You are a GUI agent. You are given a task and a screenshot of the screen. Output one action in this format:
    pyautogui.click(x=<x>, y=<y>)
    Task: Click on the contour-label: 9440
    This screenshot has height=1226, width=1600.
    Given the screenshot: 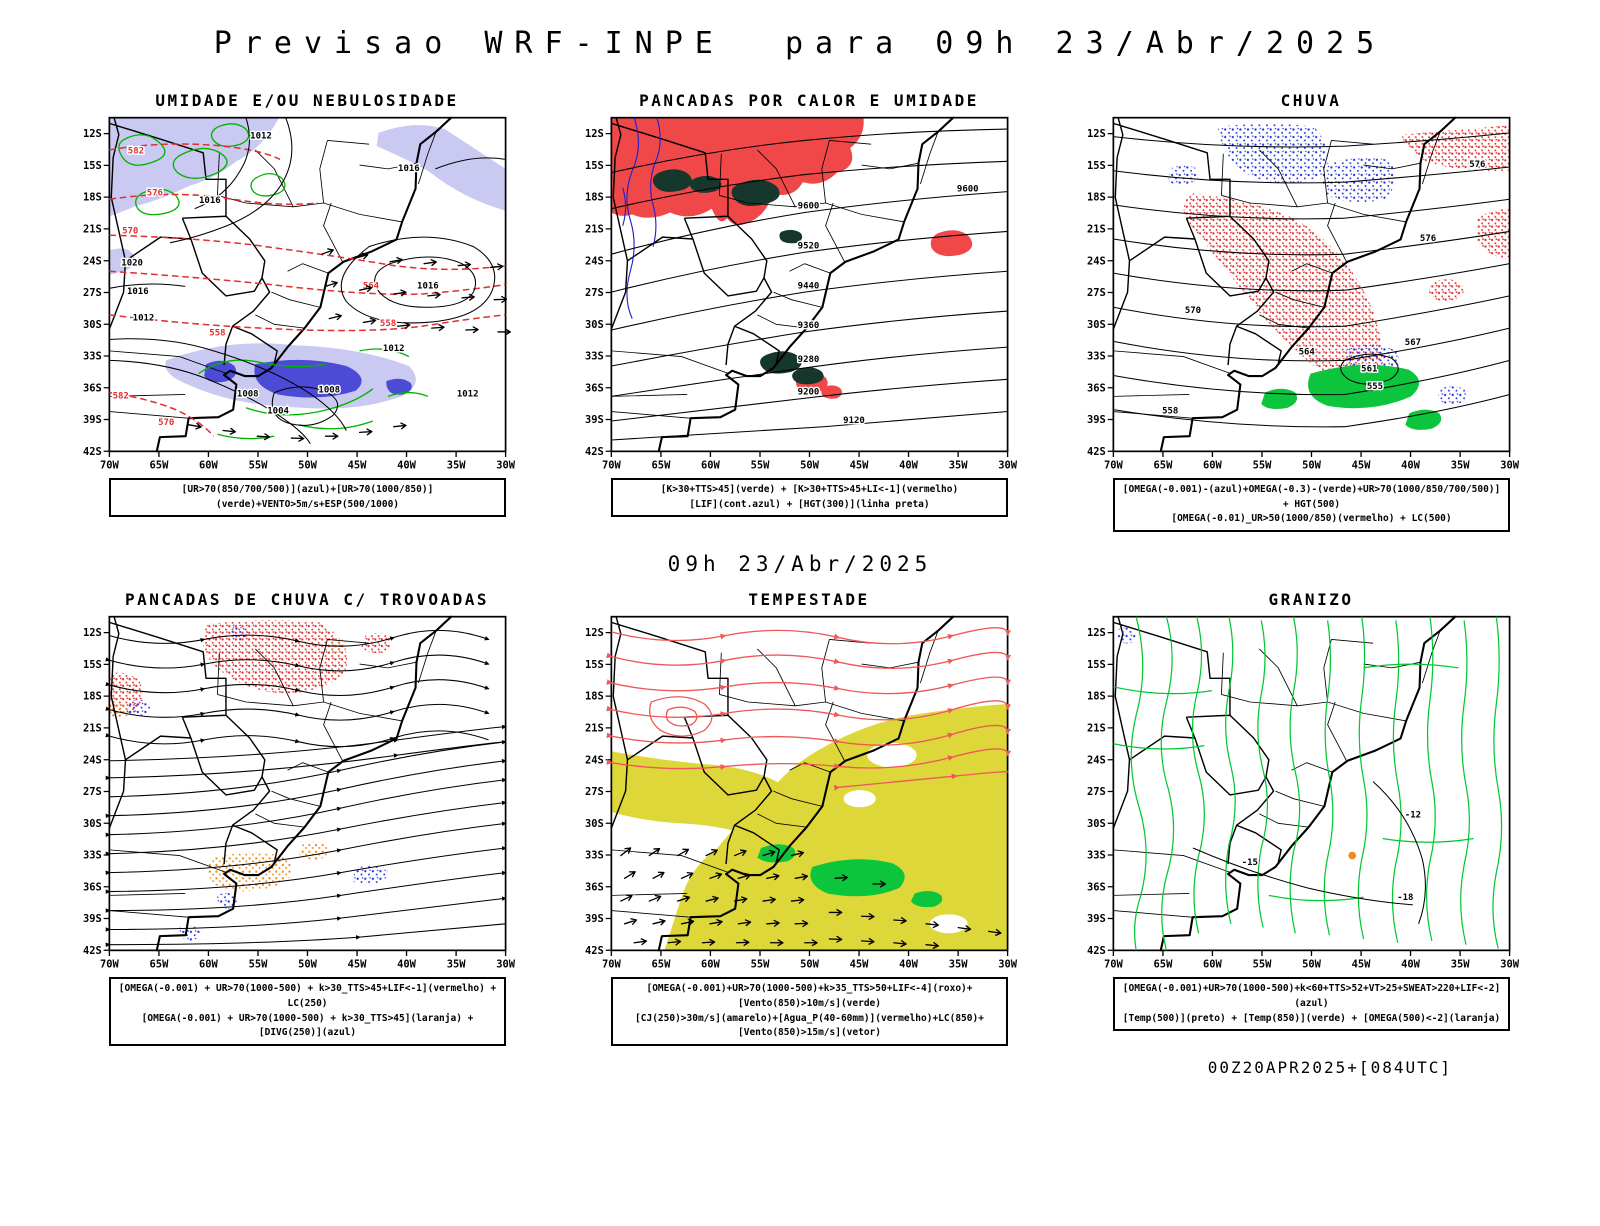 What is the action you would take?
    pyautogui.click(x=809, y=286)
    